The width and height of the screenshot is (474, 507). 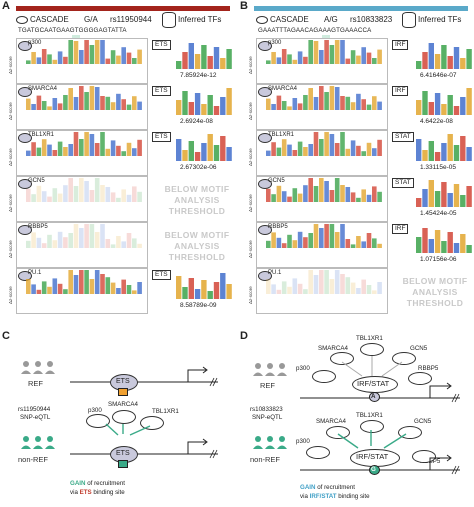 What do you see at coordinates (278, 227) in the screenshot?
I see `factor-label: RBBP5` at bounding box center [278, 227].